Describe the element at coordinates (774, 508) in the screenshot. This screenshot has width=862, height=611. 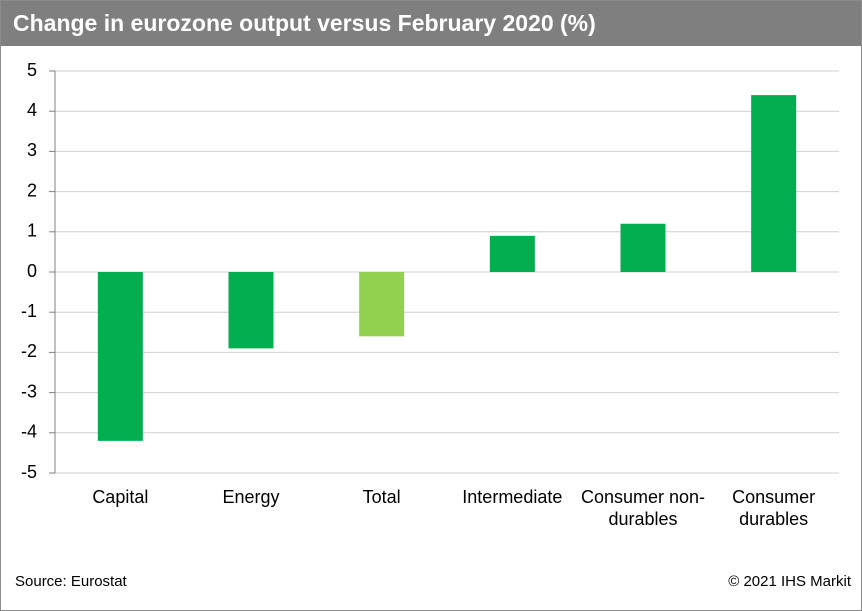
I see `x-tick-label: Consumer durables` at that location.